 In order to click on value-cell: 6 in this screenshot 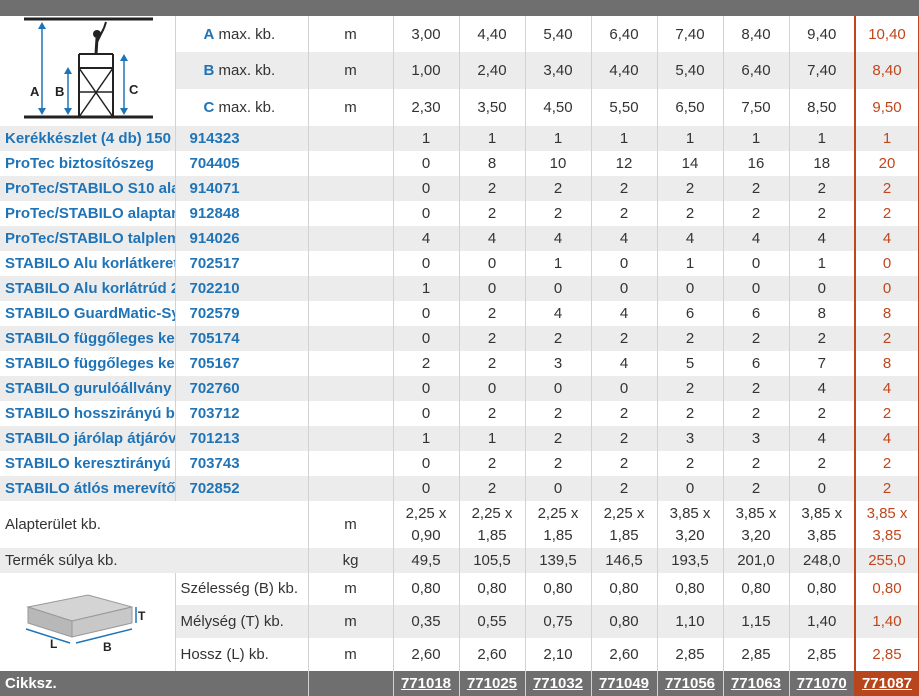, I will do `click(756, 313)`.